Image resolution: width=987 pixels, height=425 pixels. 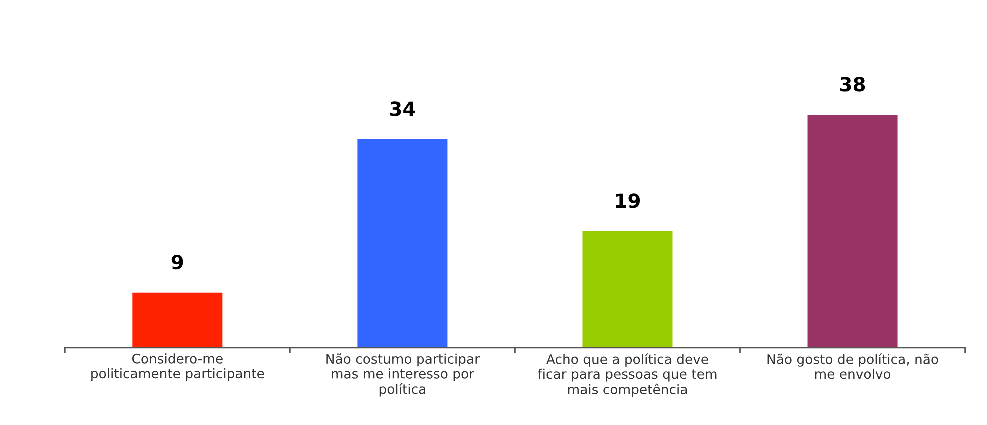 I want to click on x-tick-label: Não costumo participar mas me interesso por política, so click(x=403, y=375).